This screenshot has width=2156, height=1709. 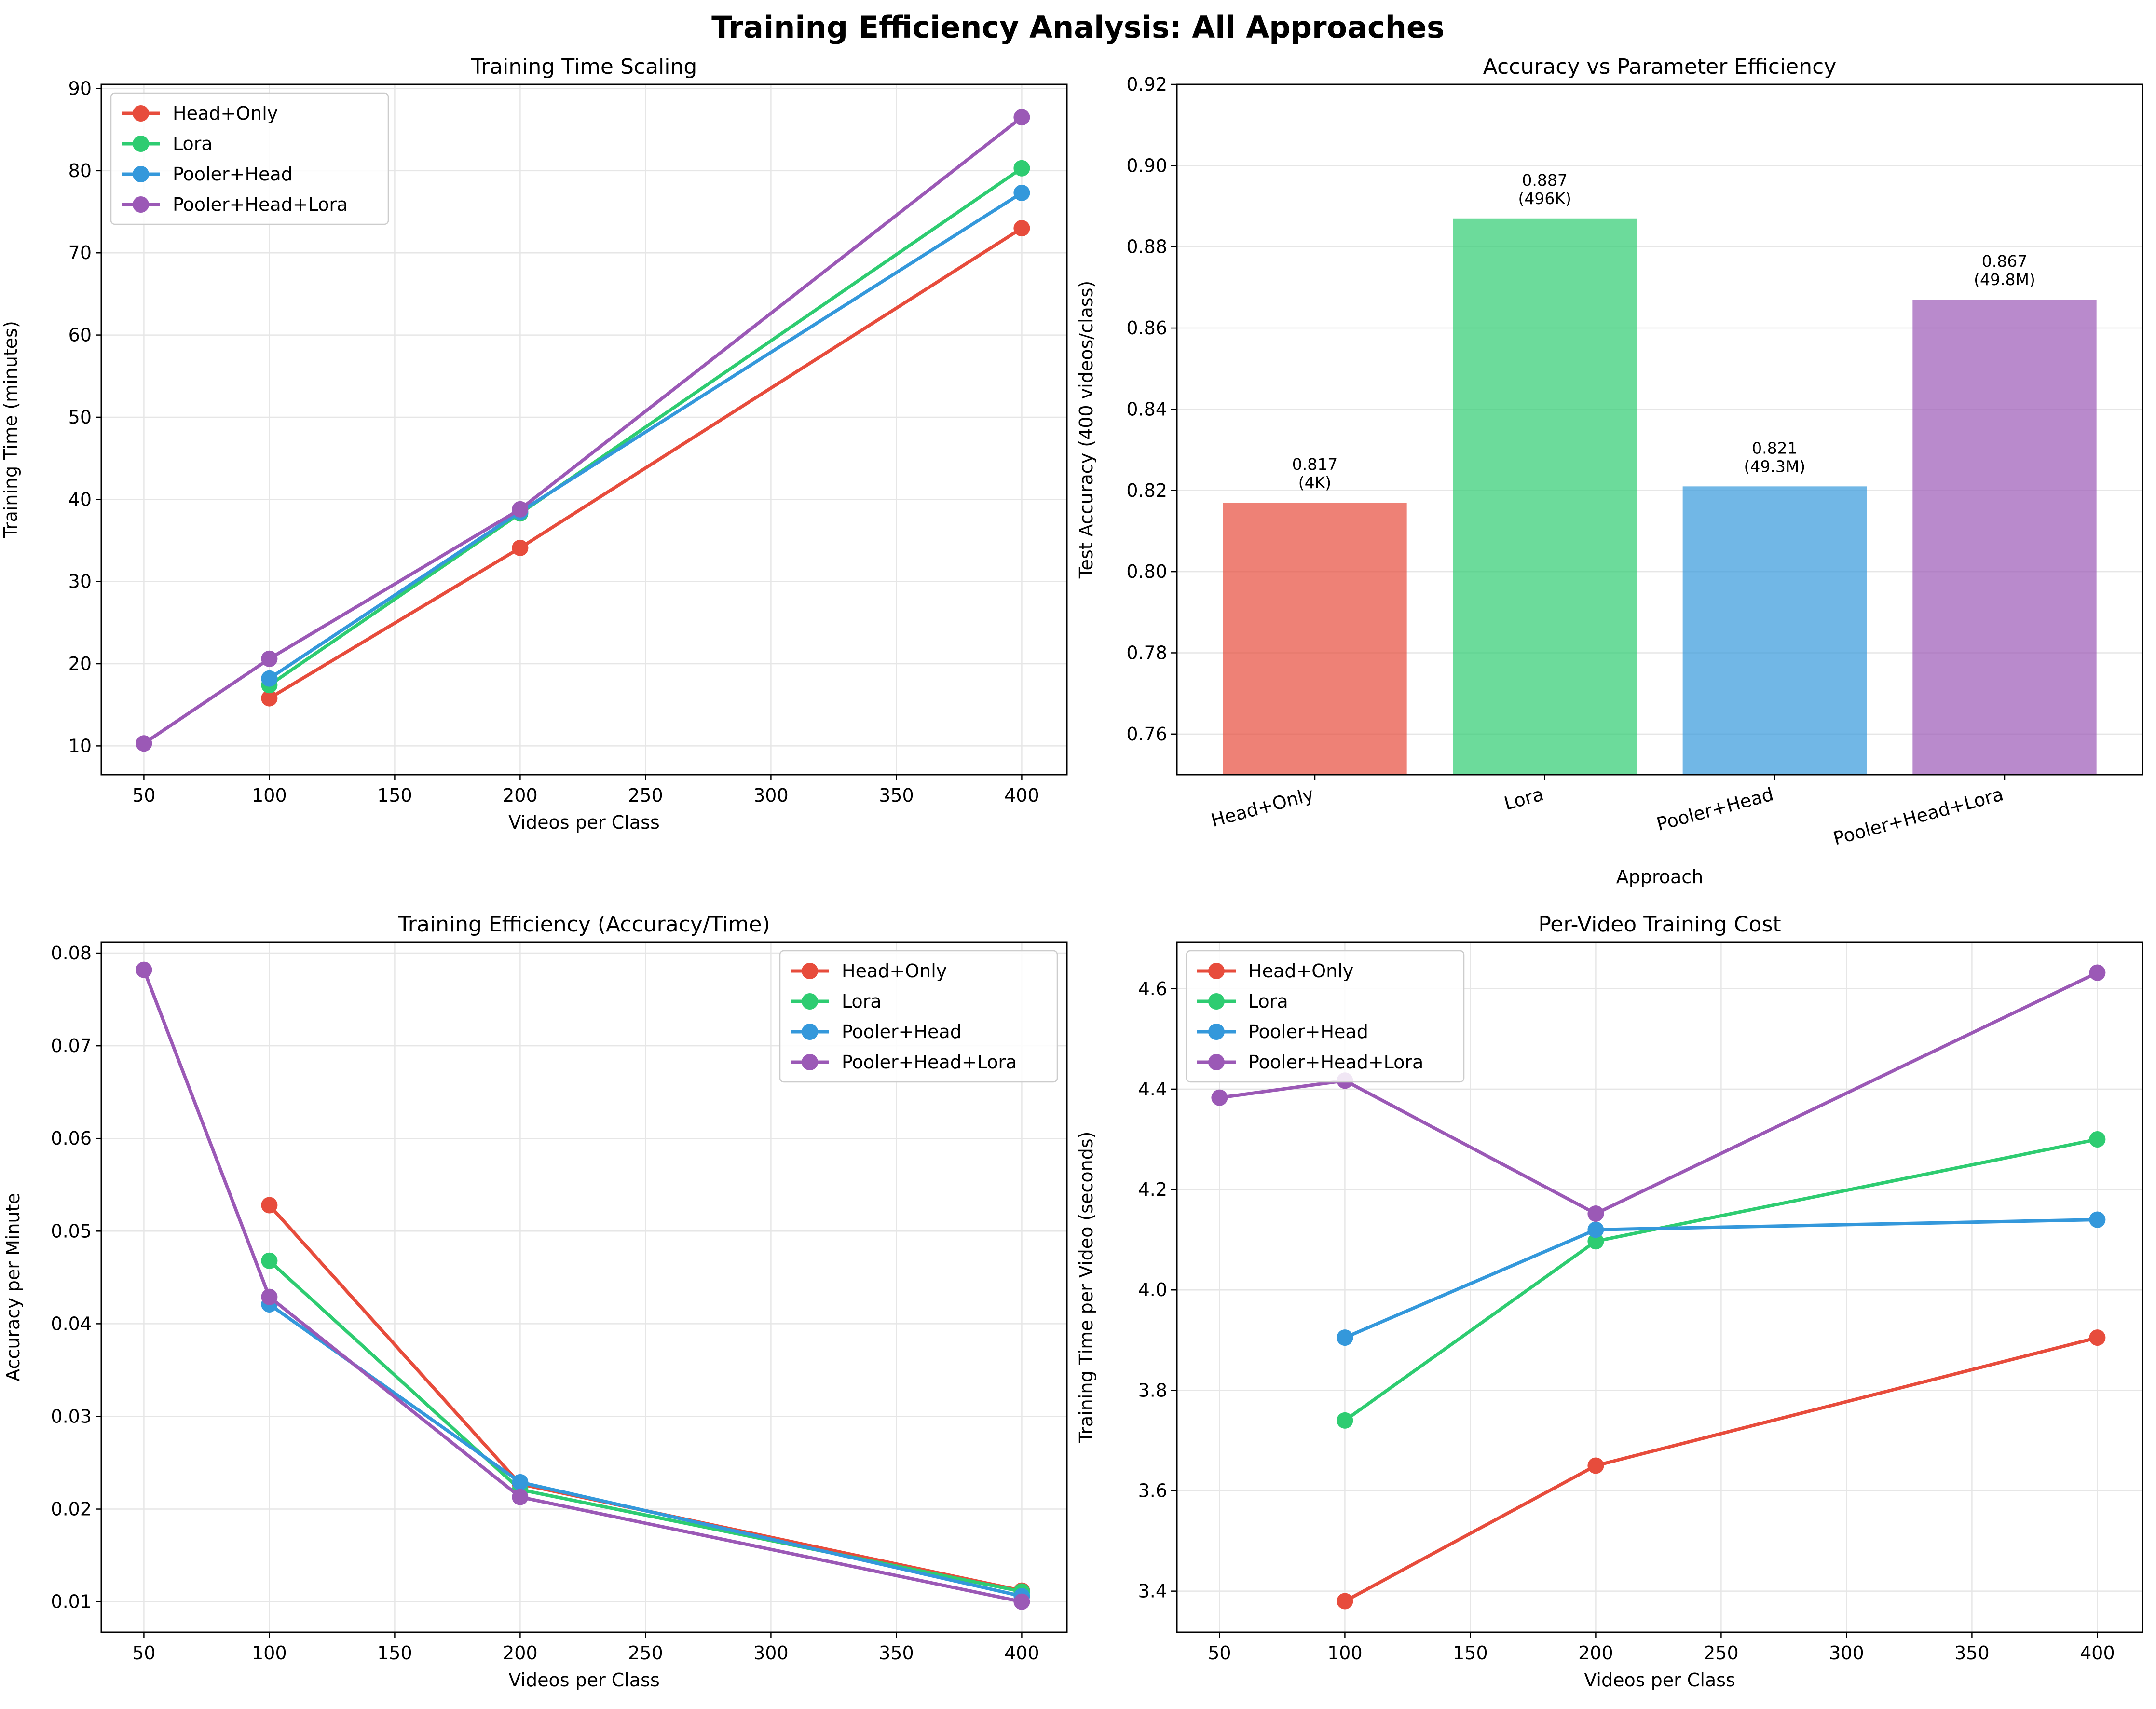 What do you see at coordinates (71, 1509) in the screenshot?
I see `y-tick-label: 0.02` at bounding box center [71, 1509].